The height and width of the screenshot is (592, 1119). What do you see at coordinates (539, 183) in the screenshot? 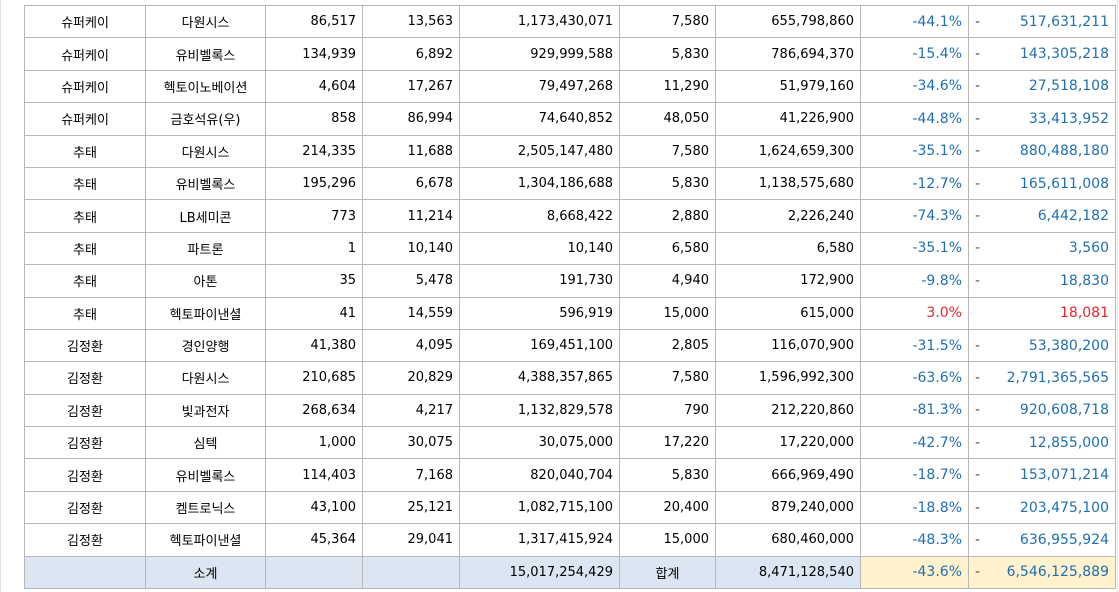
I see `purchase-cell: 1,304,186,688` at bounding box center [539, 183].